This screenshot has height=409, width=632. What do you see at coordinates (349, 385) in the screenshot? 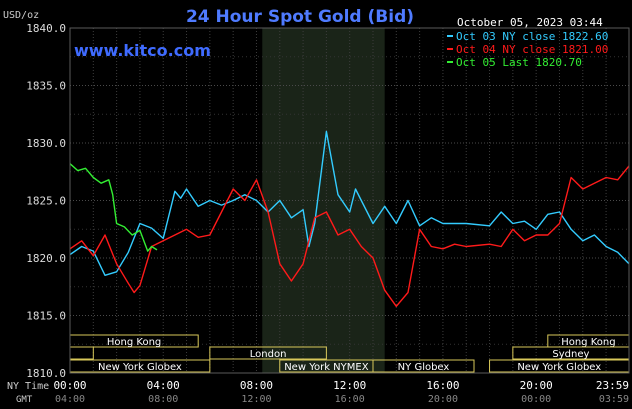
I see `x-tick-label-ny: 12:00` at bounding box center [349, 385].